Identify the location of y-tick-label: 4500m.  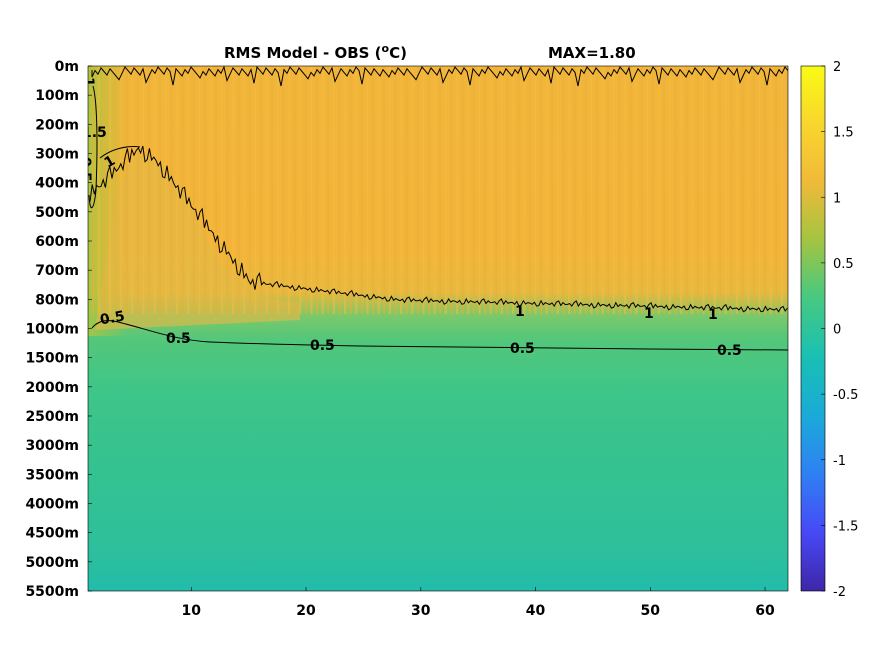
(52, 534).